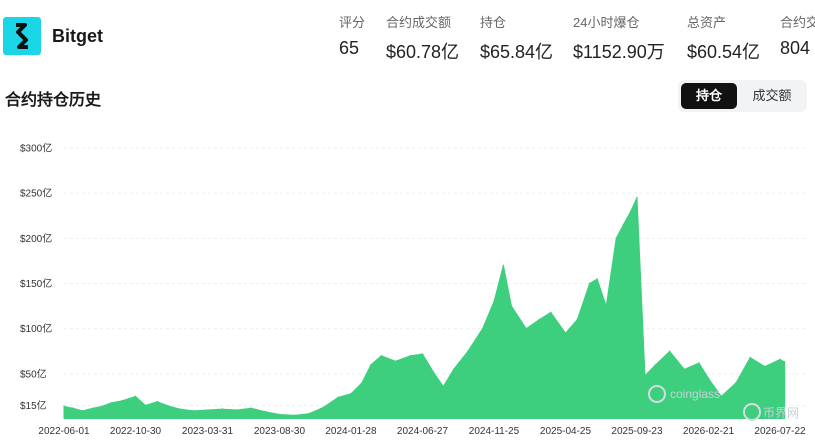  I want to click on tab-volume: 成交额, so click(772, 95).